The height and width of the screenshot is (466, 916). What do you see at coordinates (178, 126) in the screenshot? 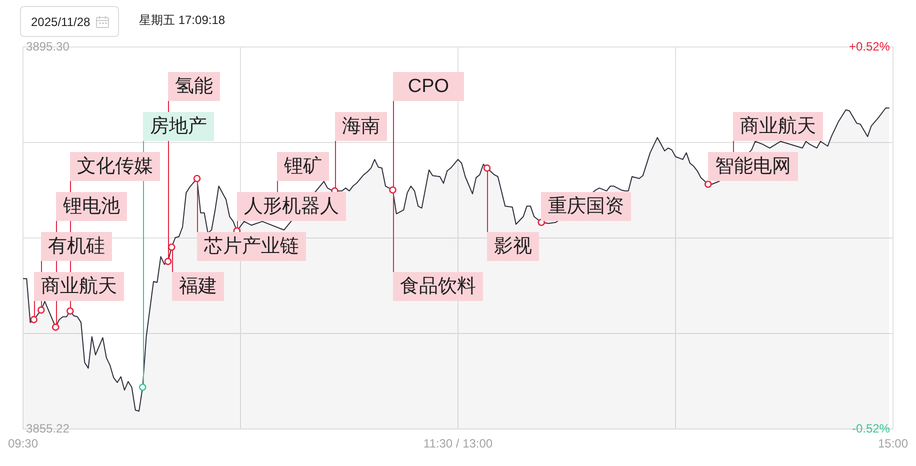
I see `annotation: 房地产` at bounding box center [178, 126].